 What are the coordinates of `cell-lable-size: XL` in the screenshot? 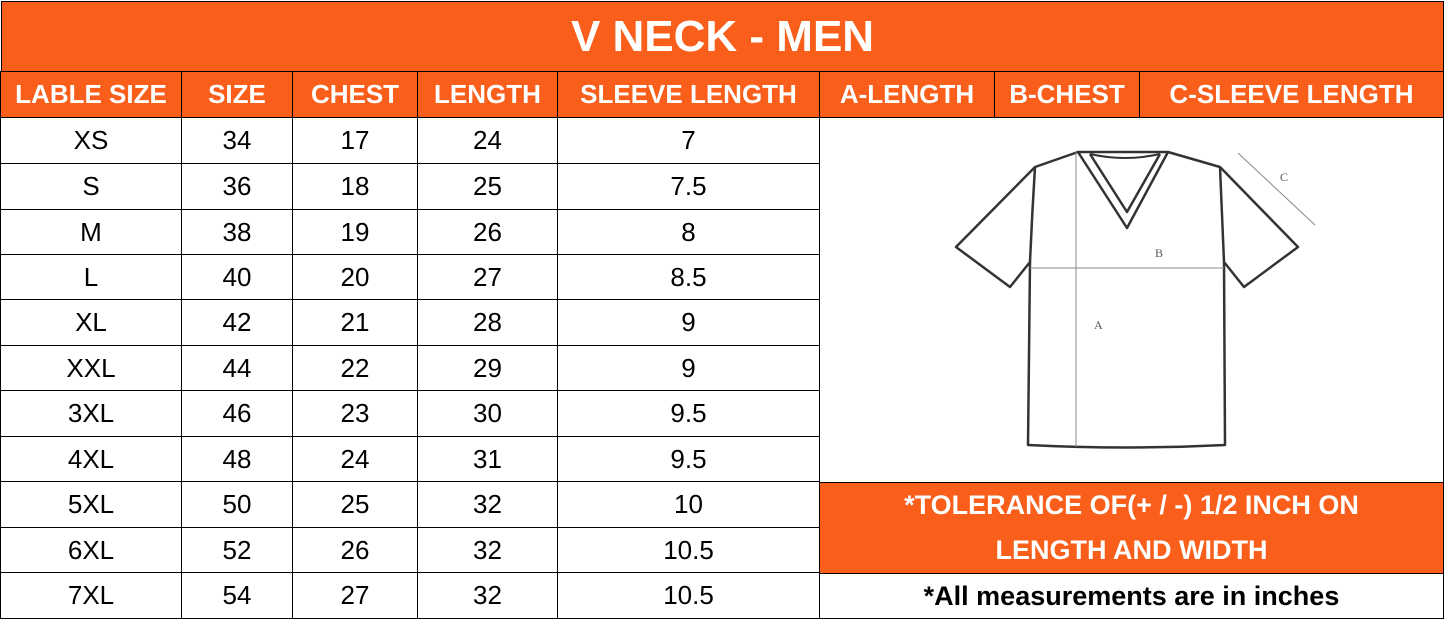 It's located at (91, 322).